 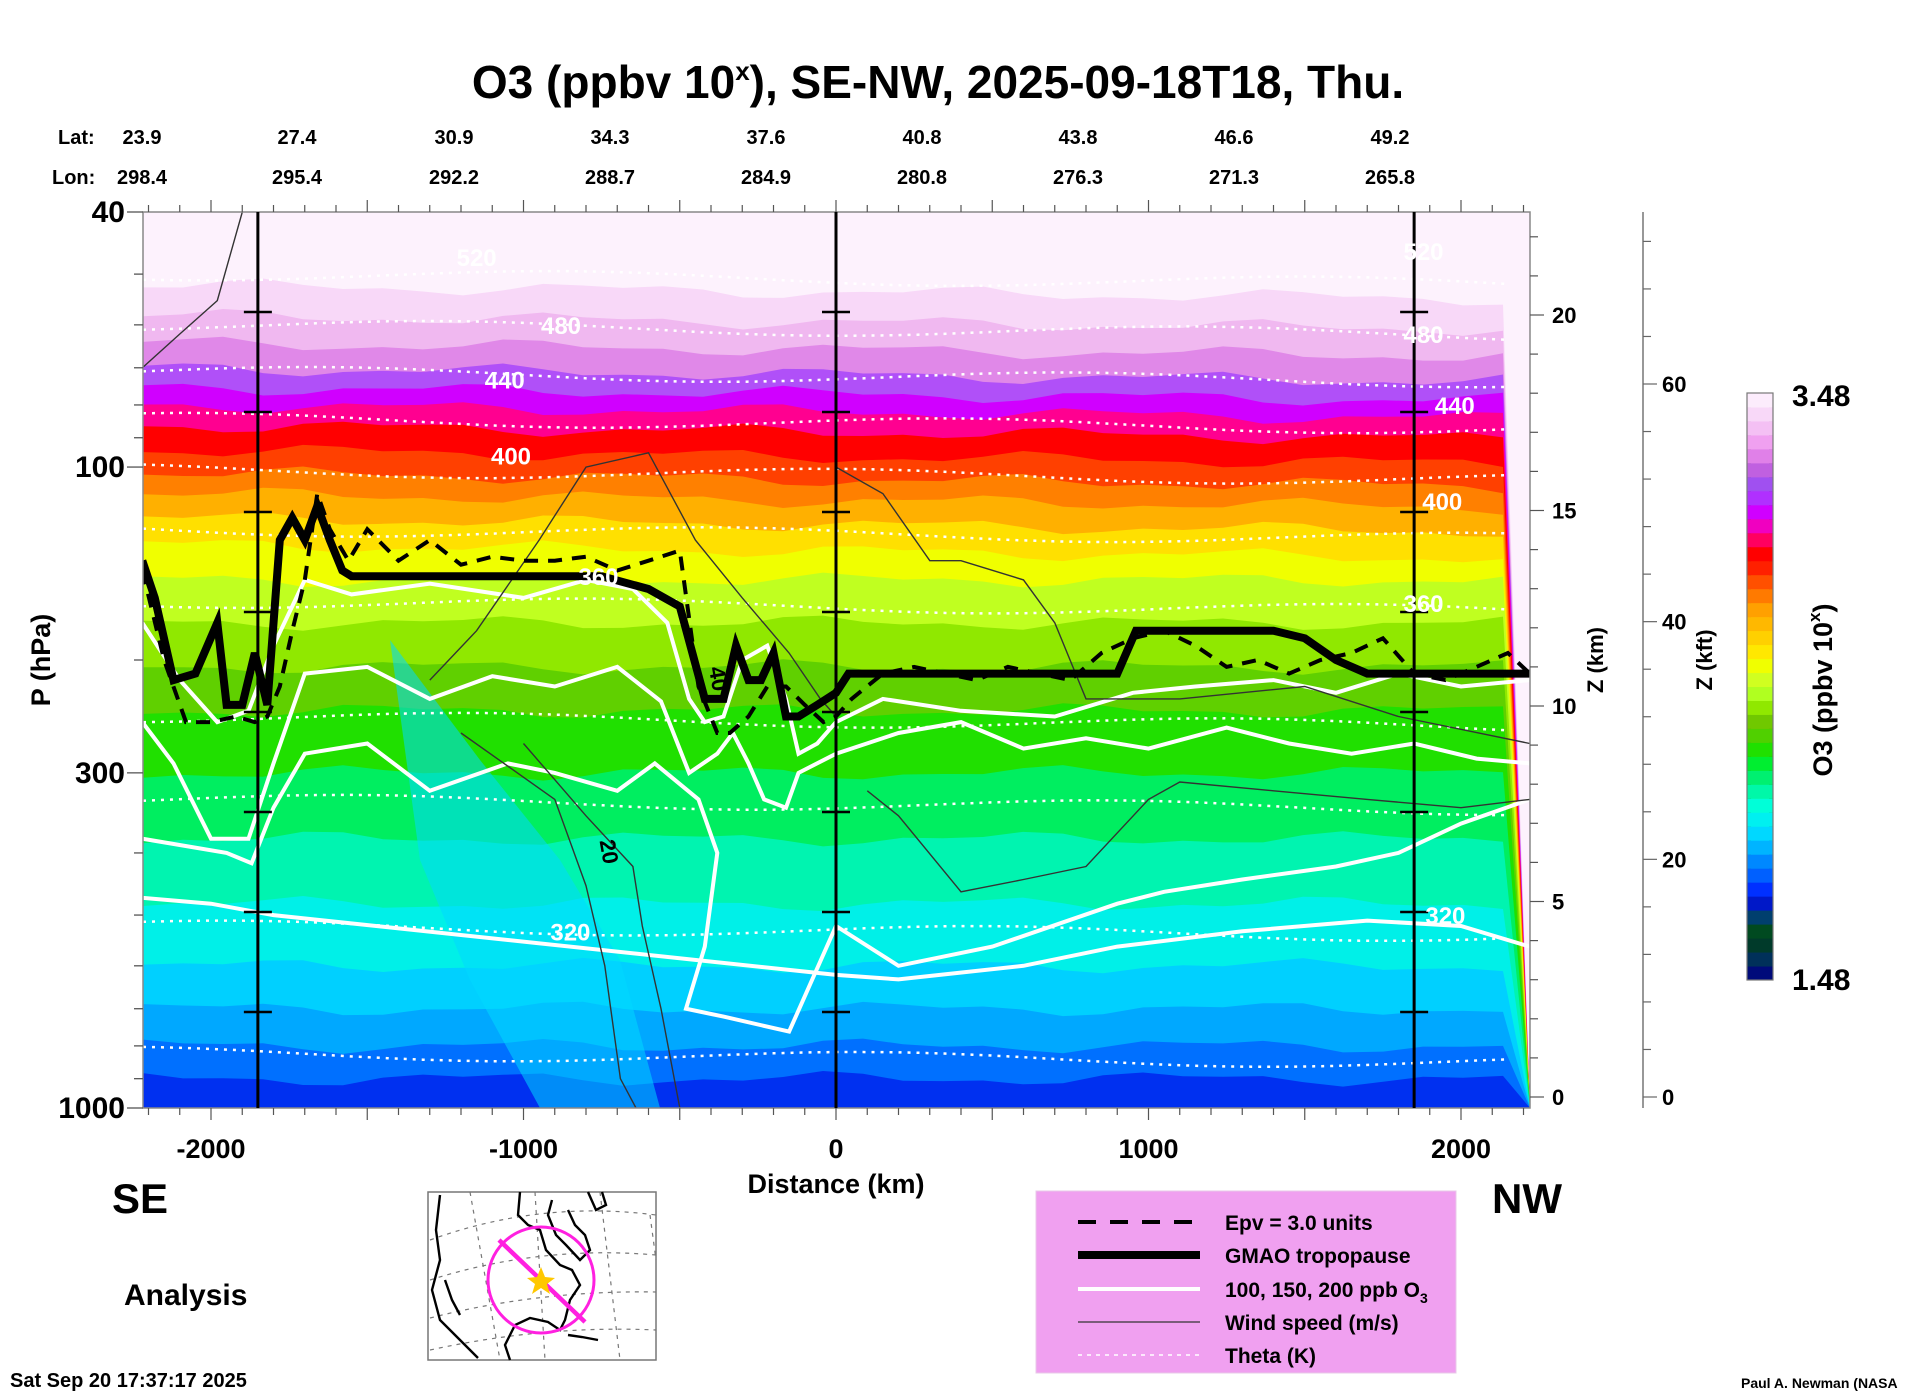 I want to click on wind-speed-label: 20, so click(x=609, y=851).